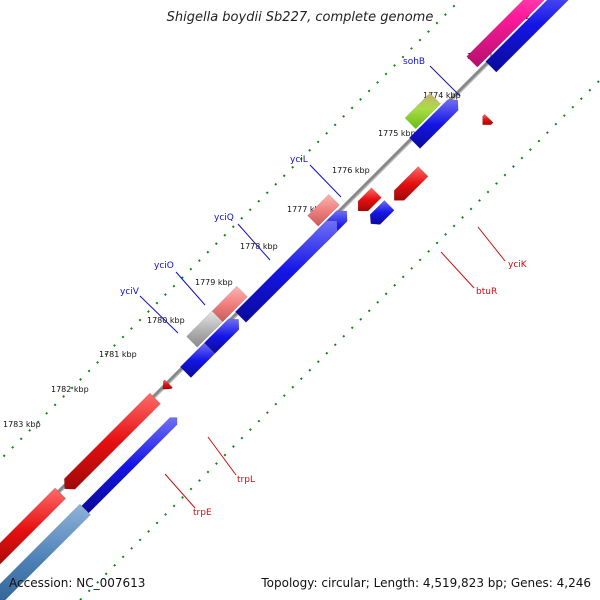  I want to click on tick-label-1775-kbp: 1775 kbp, so click(397, 133).